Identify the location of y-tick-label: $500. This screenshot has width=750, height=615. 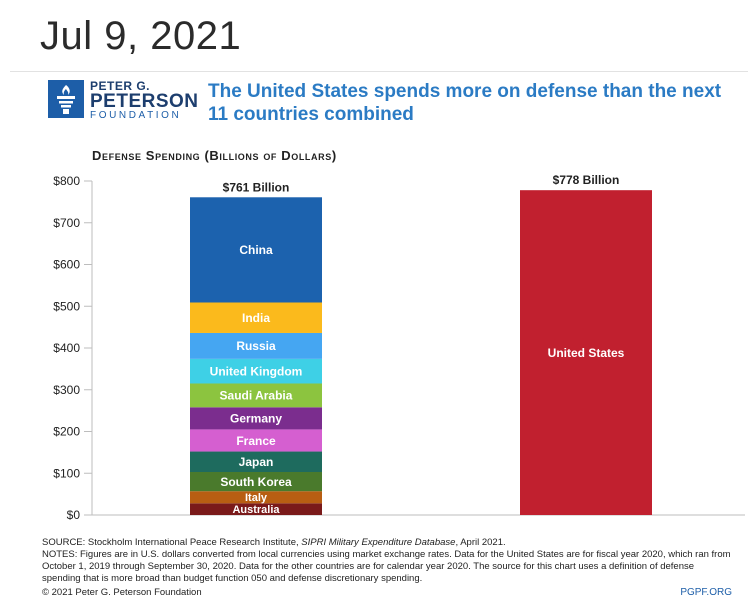
(66, 306).